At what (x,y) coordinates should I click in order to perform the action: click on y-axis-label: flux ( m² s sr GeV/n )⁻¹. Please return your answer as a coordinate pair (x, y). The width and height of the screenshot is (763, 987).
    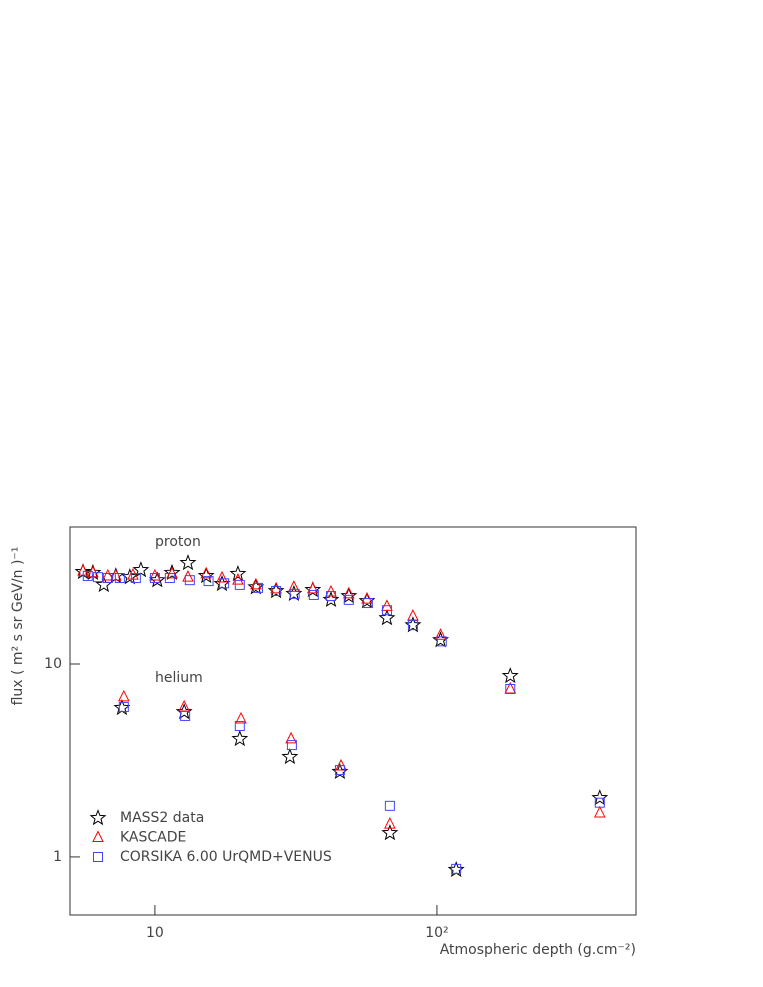
    Looking at the image, I should click on (18, 626).